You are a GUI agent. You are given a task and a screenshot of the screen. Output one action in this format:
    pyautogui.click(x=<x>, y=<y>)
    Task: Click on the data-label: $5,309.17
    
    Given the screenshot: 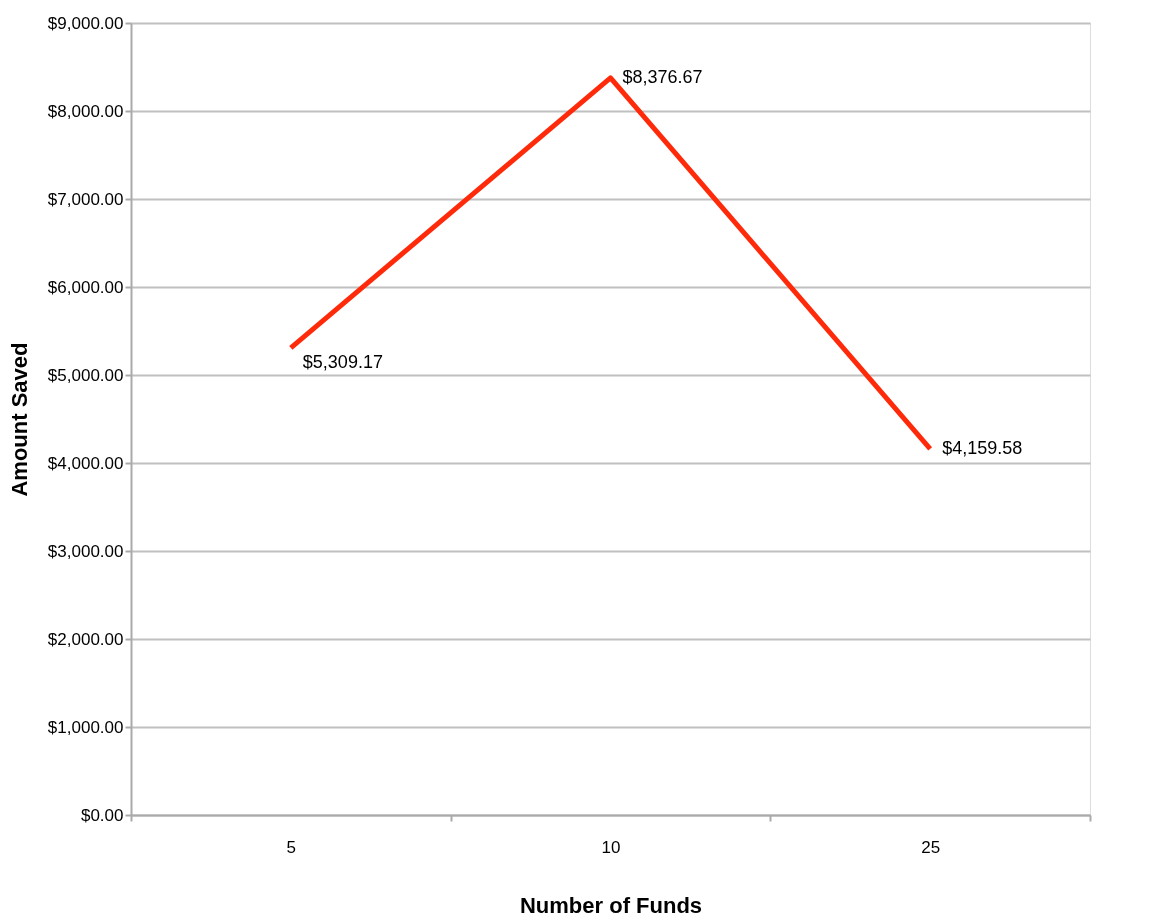 What is the action you would take?
    pyautogui.click(x=342, y=361)
    